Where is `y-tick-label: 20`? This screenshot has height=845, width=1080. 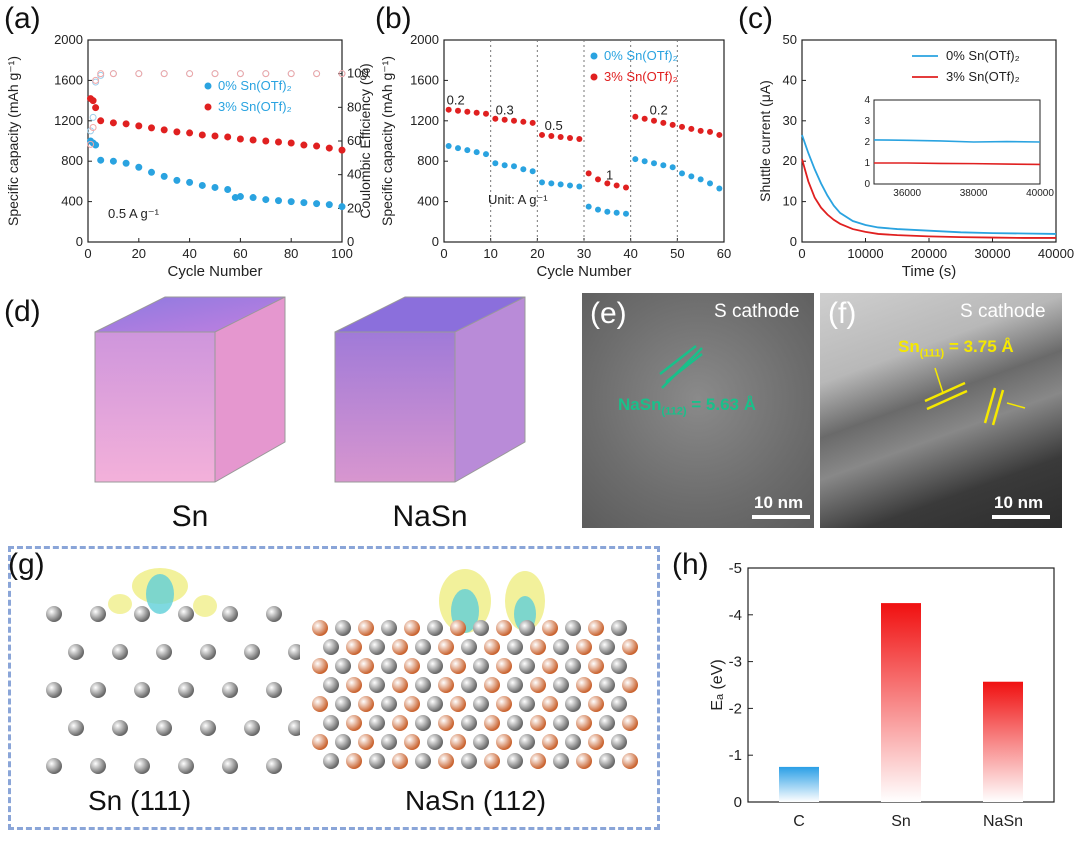
y-tick-label: 20 is located at coordinates (790, 160).